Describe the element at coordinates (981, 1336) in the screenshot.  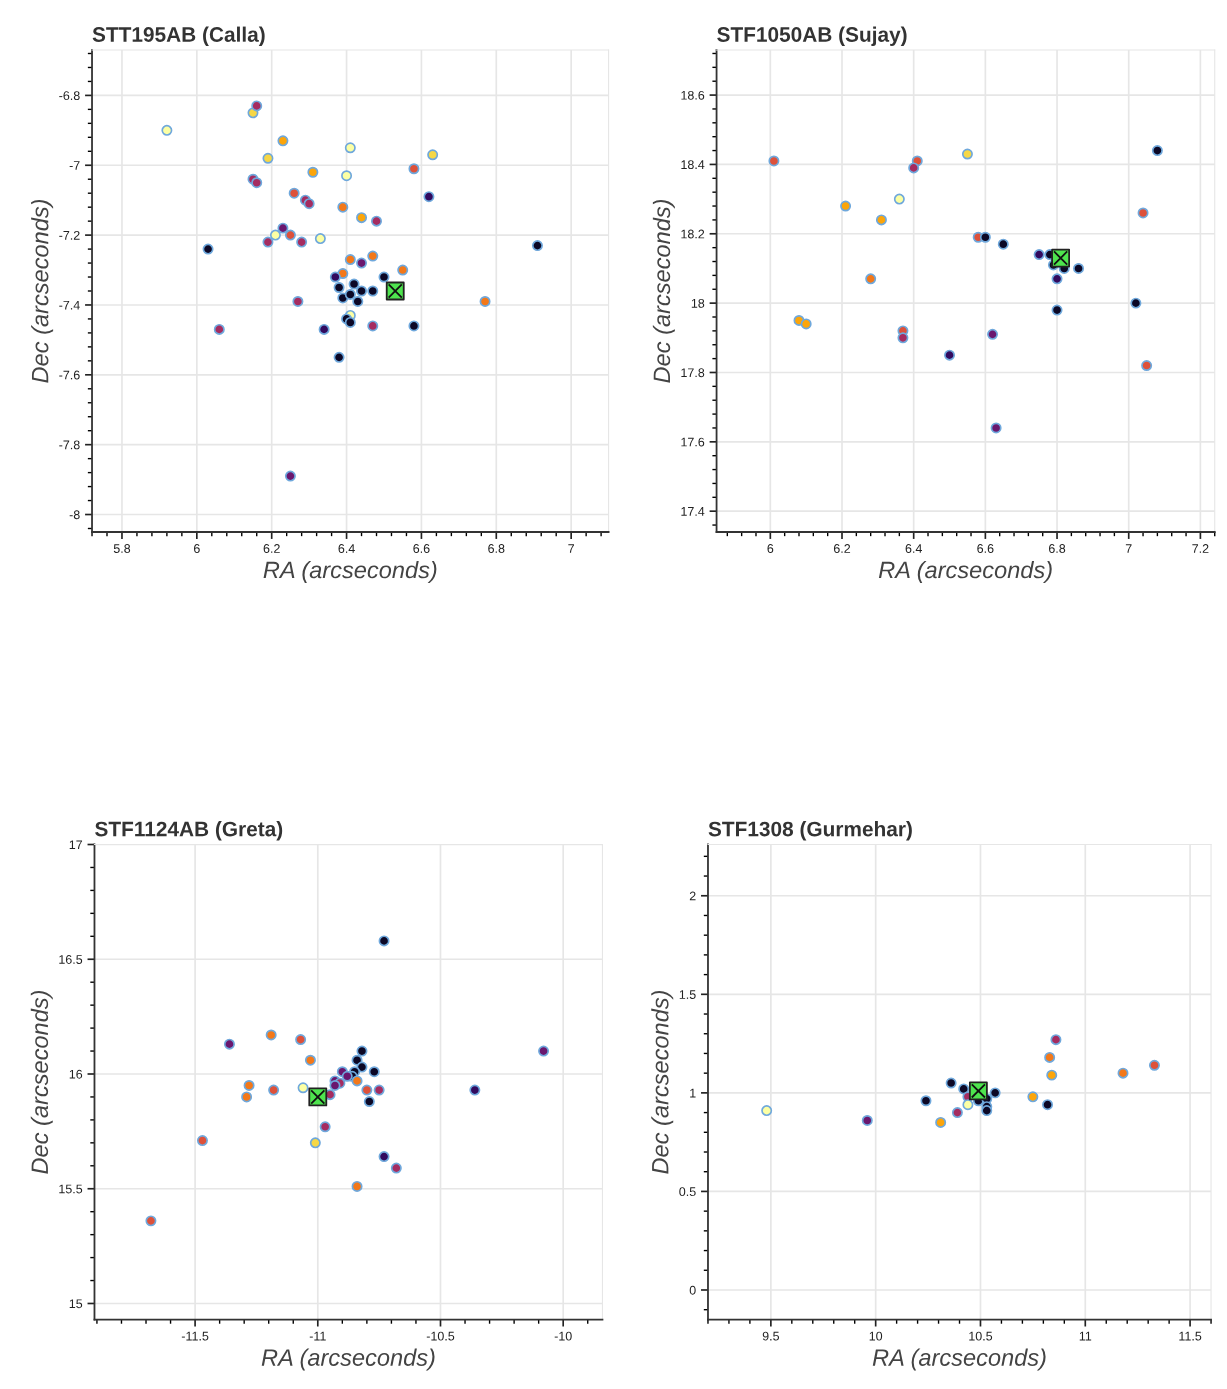
I see `x-tick-label: 10.5` at that location.